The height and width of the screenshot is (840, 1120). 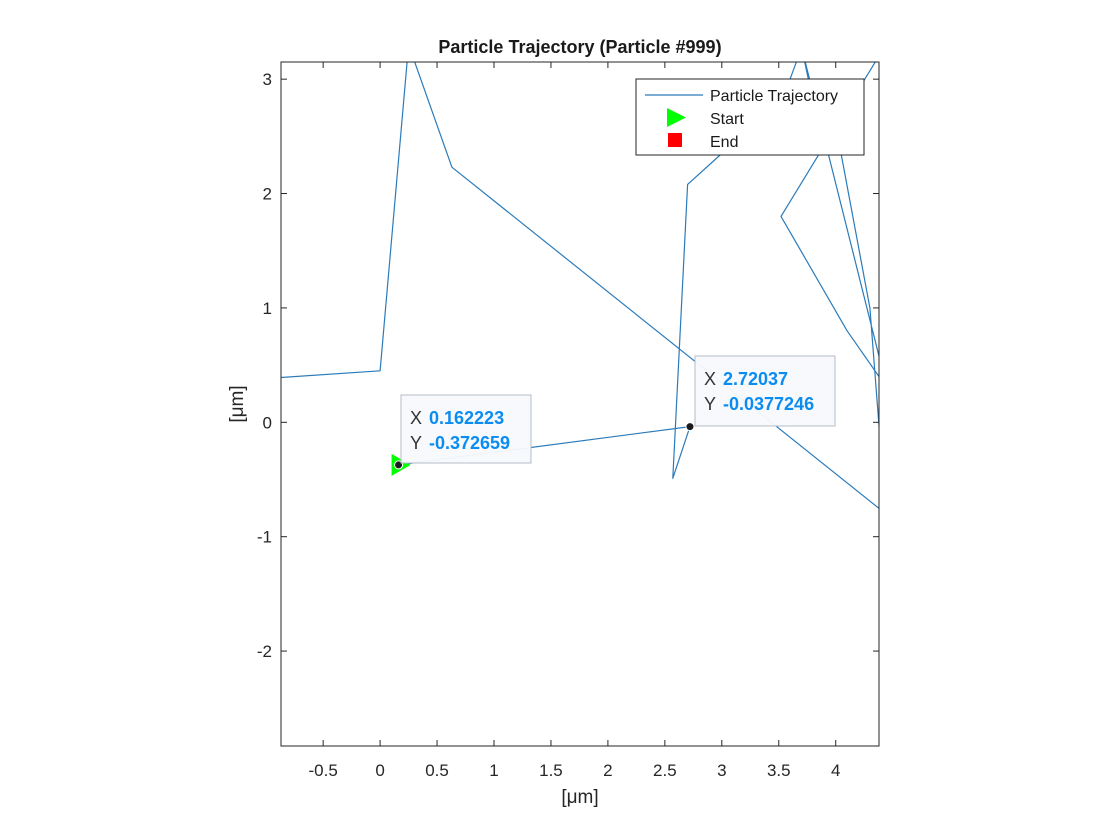 What do you see at coordinates (437, 770) in the screenshot?
I see `x-tick-label: 0.5` at bounding box center [437, 770].